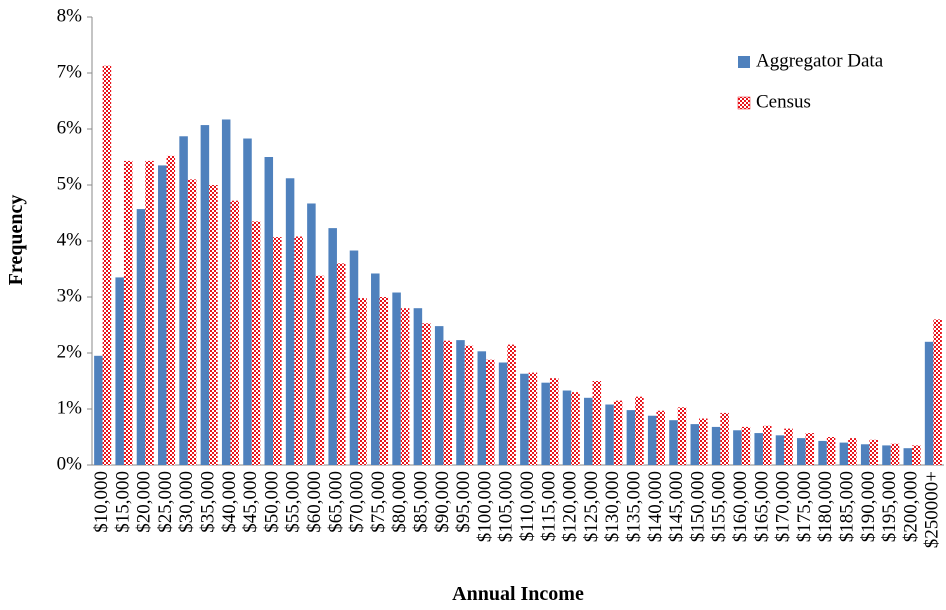  I want to click on x-tick-label: $115,000, so click(548, 506).